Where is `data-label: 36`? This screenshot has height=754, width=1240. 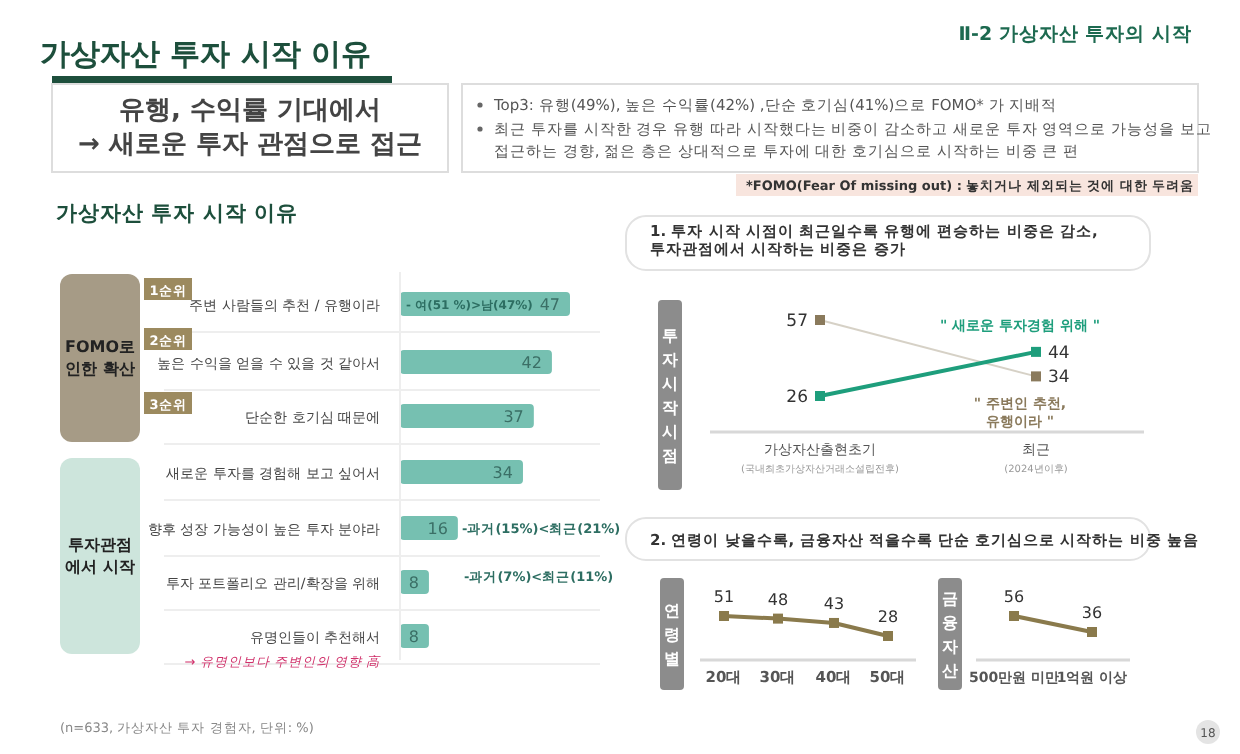 data-label: 36 is located at coordinates (1092, 613).